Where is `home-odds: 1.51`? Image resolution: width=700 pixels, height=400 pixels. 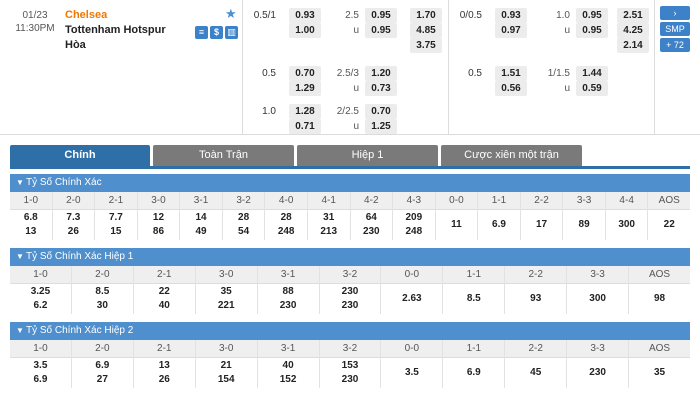
home-odds: 1.51 is located at coordinates (511, 73).